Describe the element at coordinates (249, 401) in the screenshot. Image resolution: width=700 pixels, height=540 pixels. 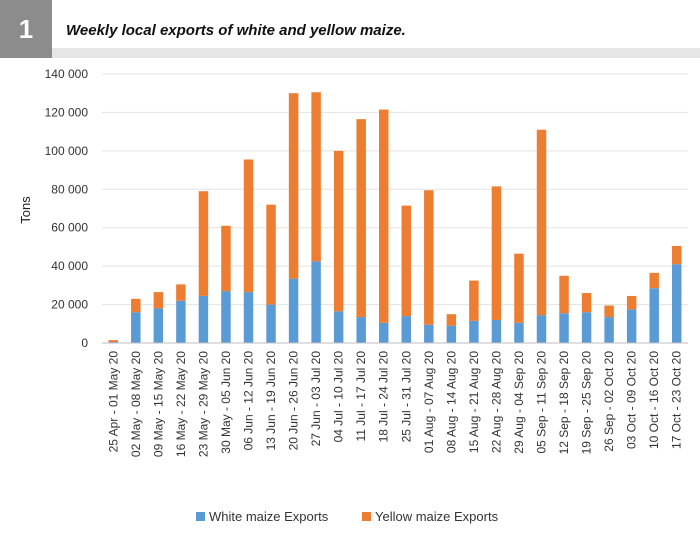
I see `x-tick-label: 06 Jun - 12 Jun 20` at that location.